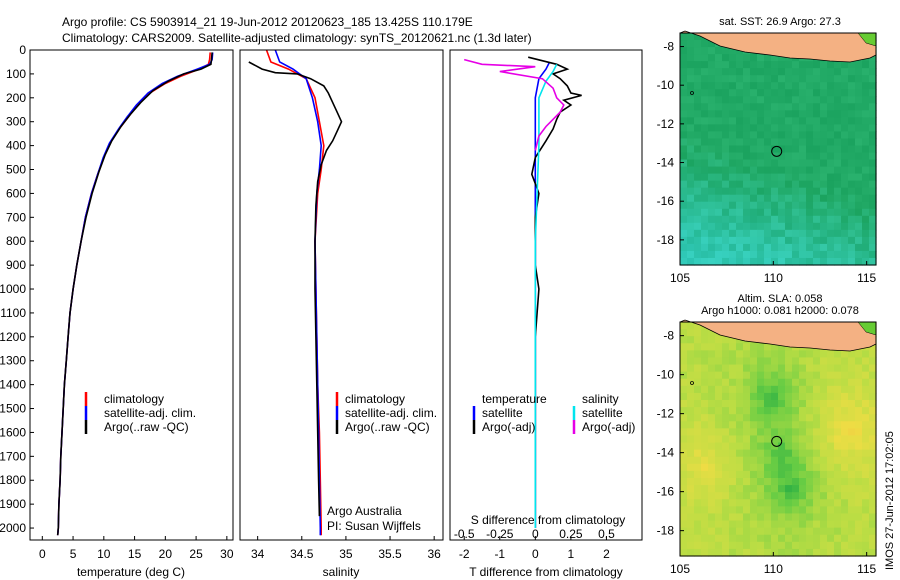 This screenshot has height=580, width=900. I want to click on sla-map-island, so click(692, 383).